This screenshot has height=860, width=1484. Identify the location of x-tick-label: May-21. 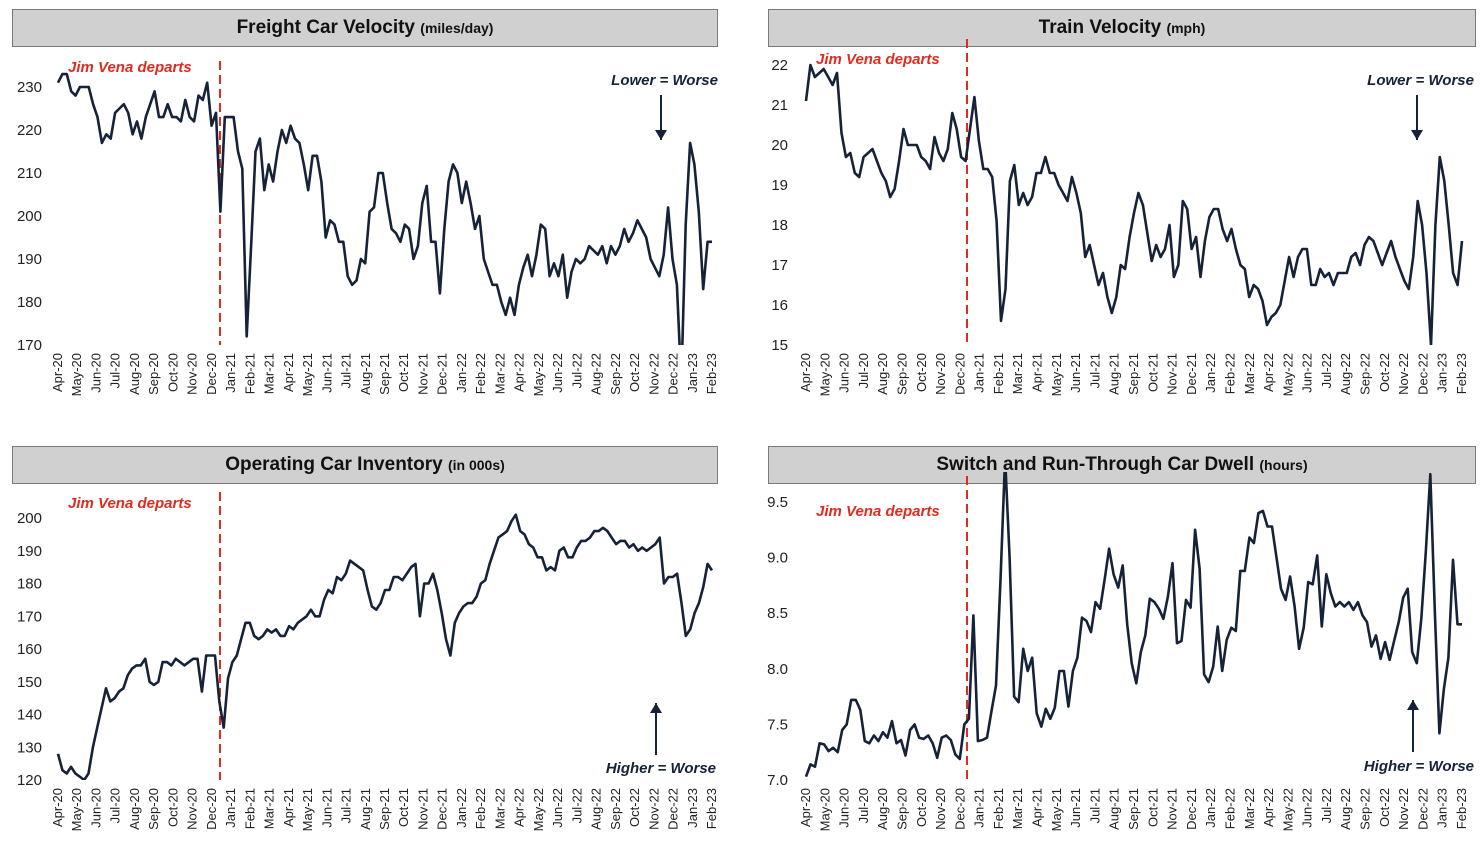
(307, 374).